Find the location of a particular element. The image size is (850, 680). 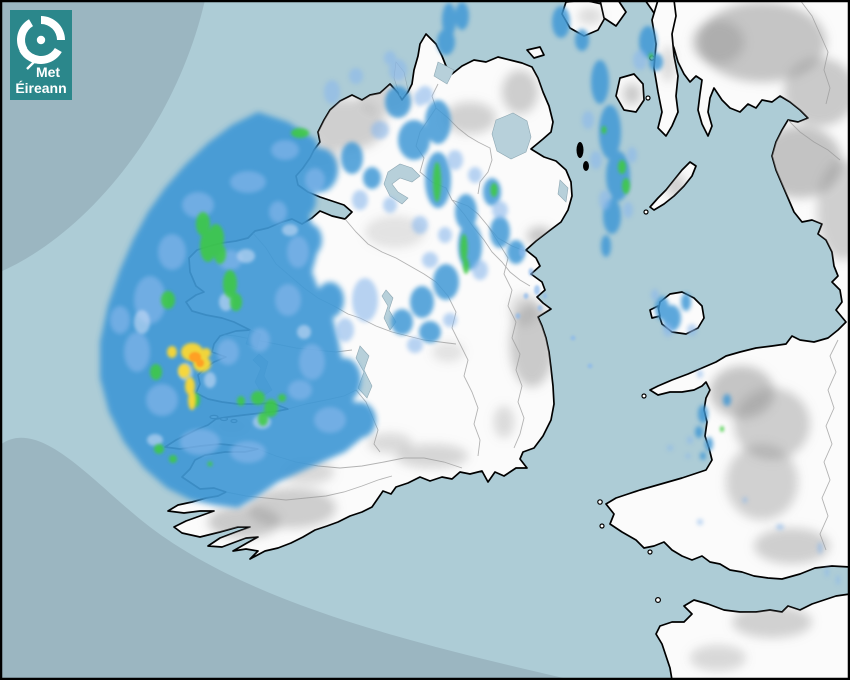

lough-marks is located at coordinates (582, 156).